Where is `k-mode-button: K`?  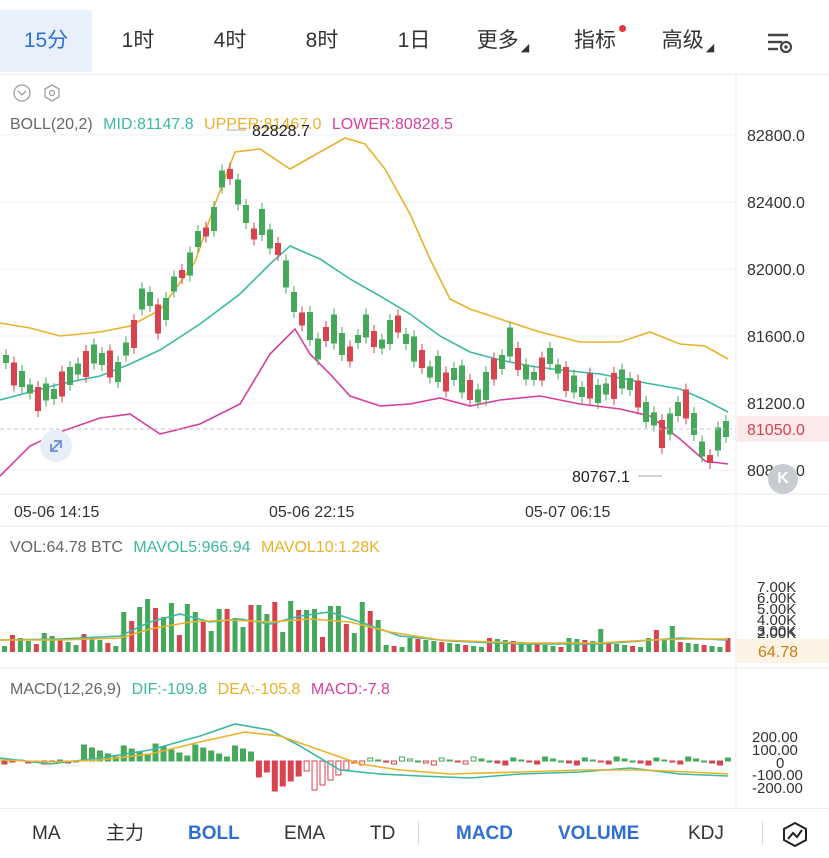 k-mode-button: K is located at coordinates (783, 479).